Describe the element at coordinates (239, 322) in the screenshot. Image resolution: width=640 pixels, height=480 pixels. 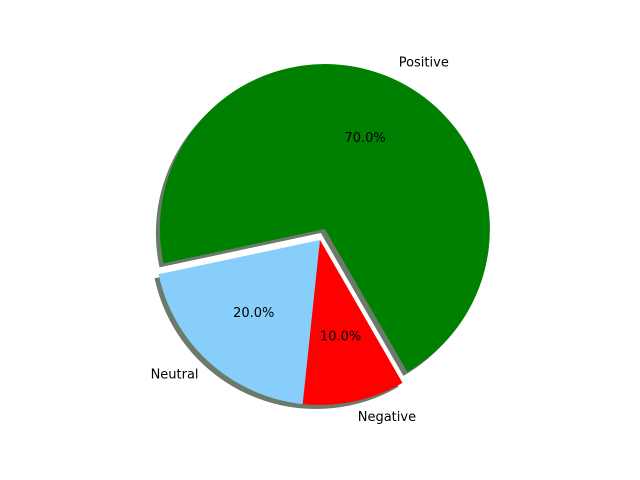
I see `pie-slice-neutral` at that location.